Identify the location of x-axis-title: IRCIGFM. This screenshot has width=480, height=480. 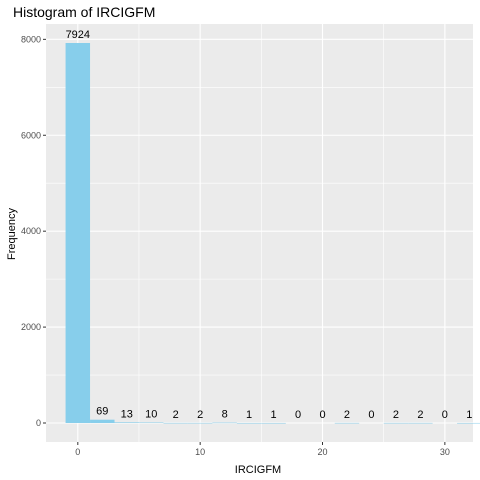
(258, 470).